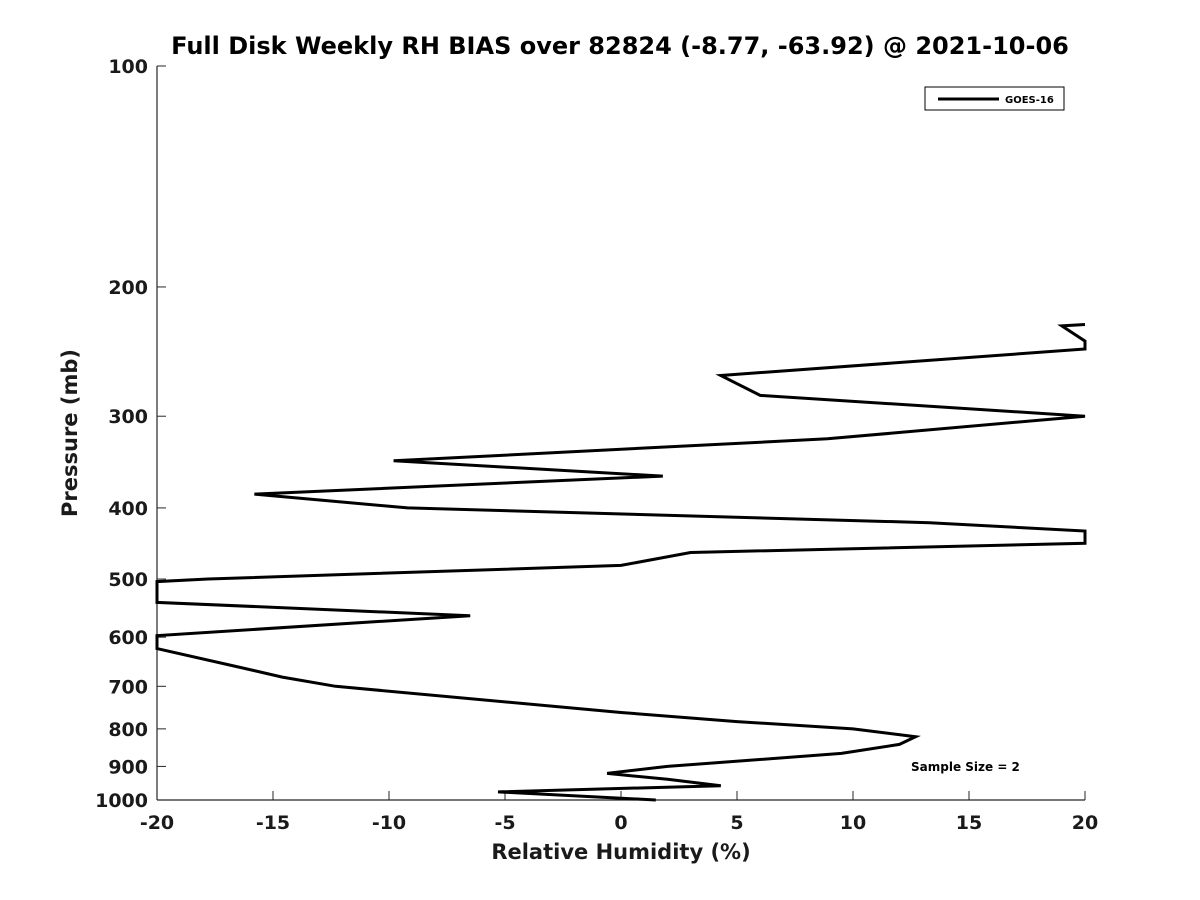  What do you see at coordinates (121, 801) in the screenshot?
I see `y-tick-label: 1000` at bounding box center [121, 801].